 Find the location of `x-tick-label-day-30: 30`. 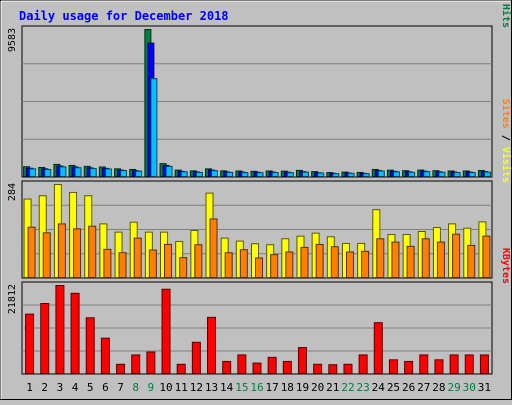

x-tick-label-day-30: 30 is located at coordinates (469, 387).